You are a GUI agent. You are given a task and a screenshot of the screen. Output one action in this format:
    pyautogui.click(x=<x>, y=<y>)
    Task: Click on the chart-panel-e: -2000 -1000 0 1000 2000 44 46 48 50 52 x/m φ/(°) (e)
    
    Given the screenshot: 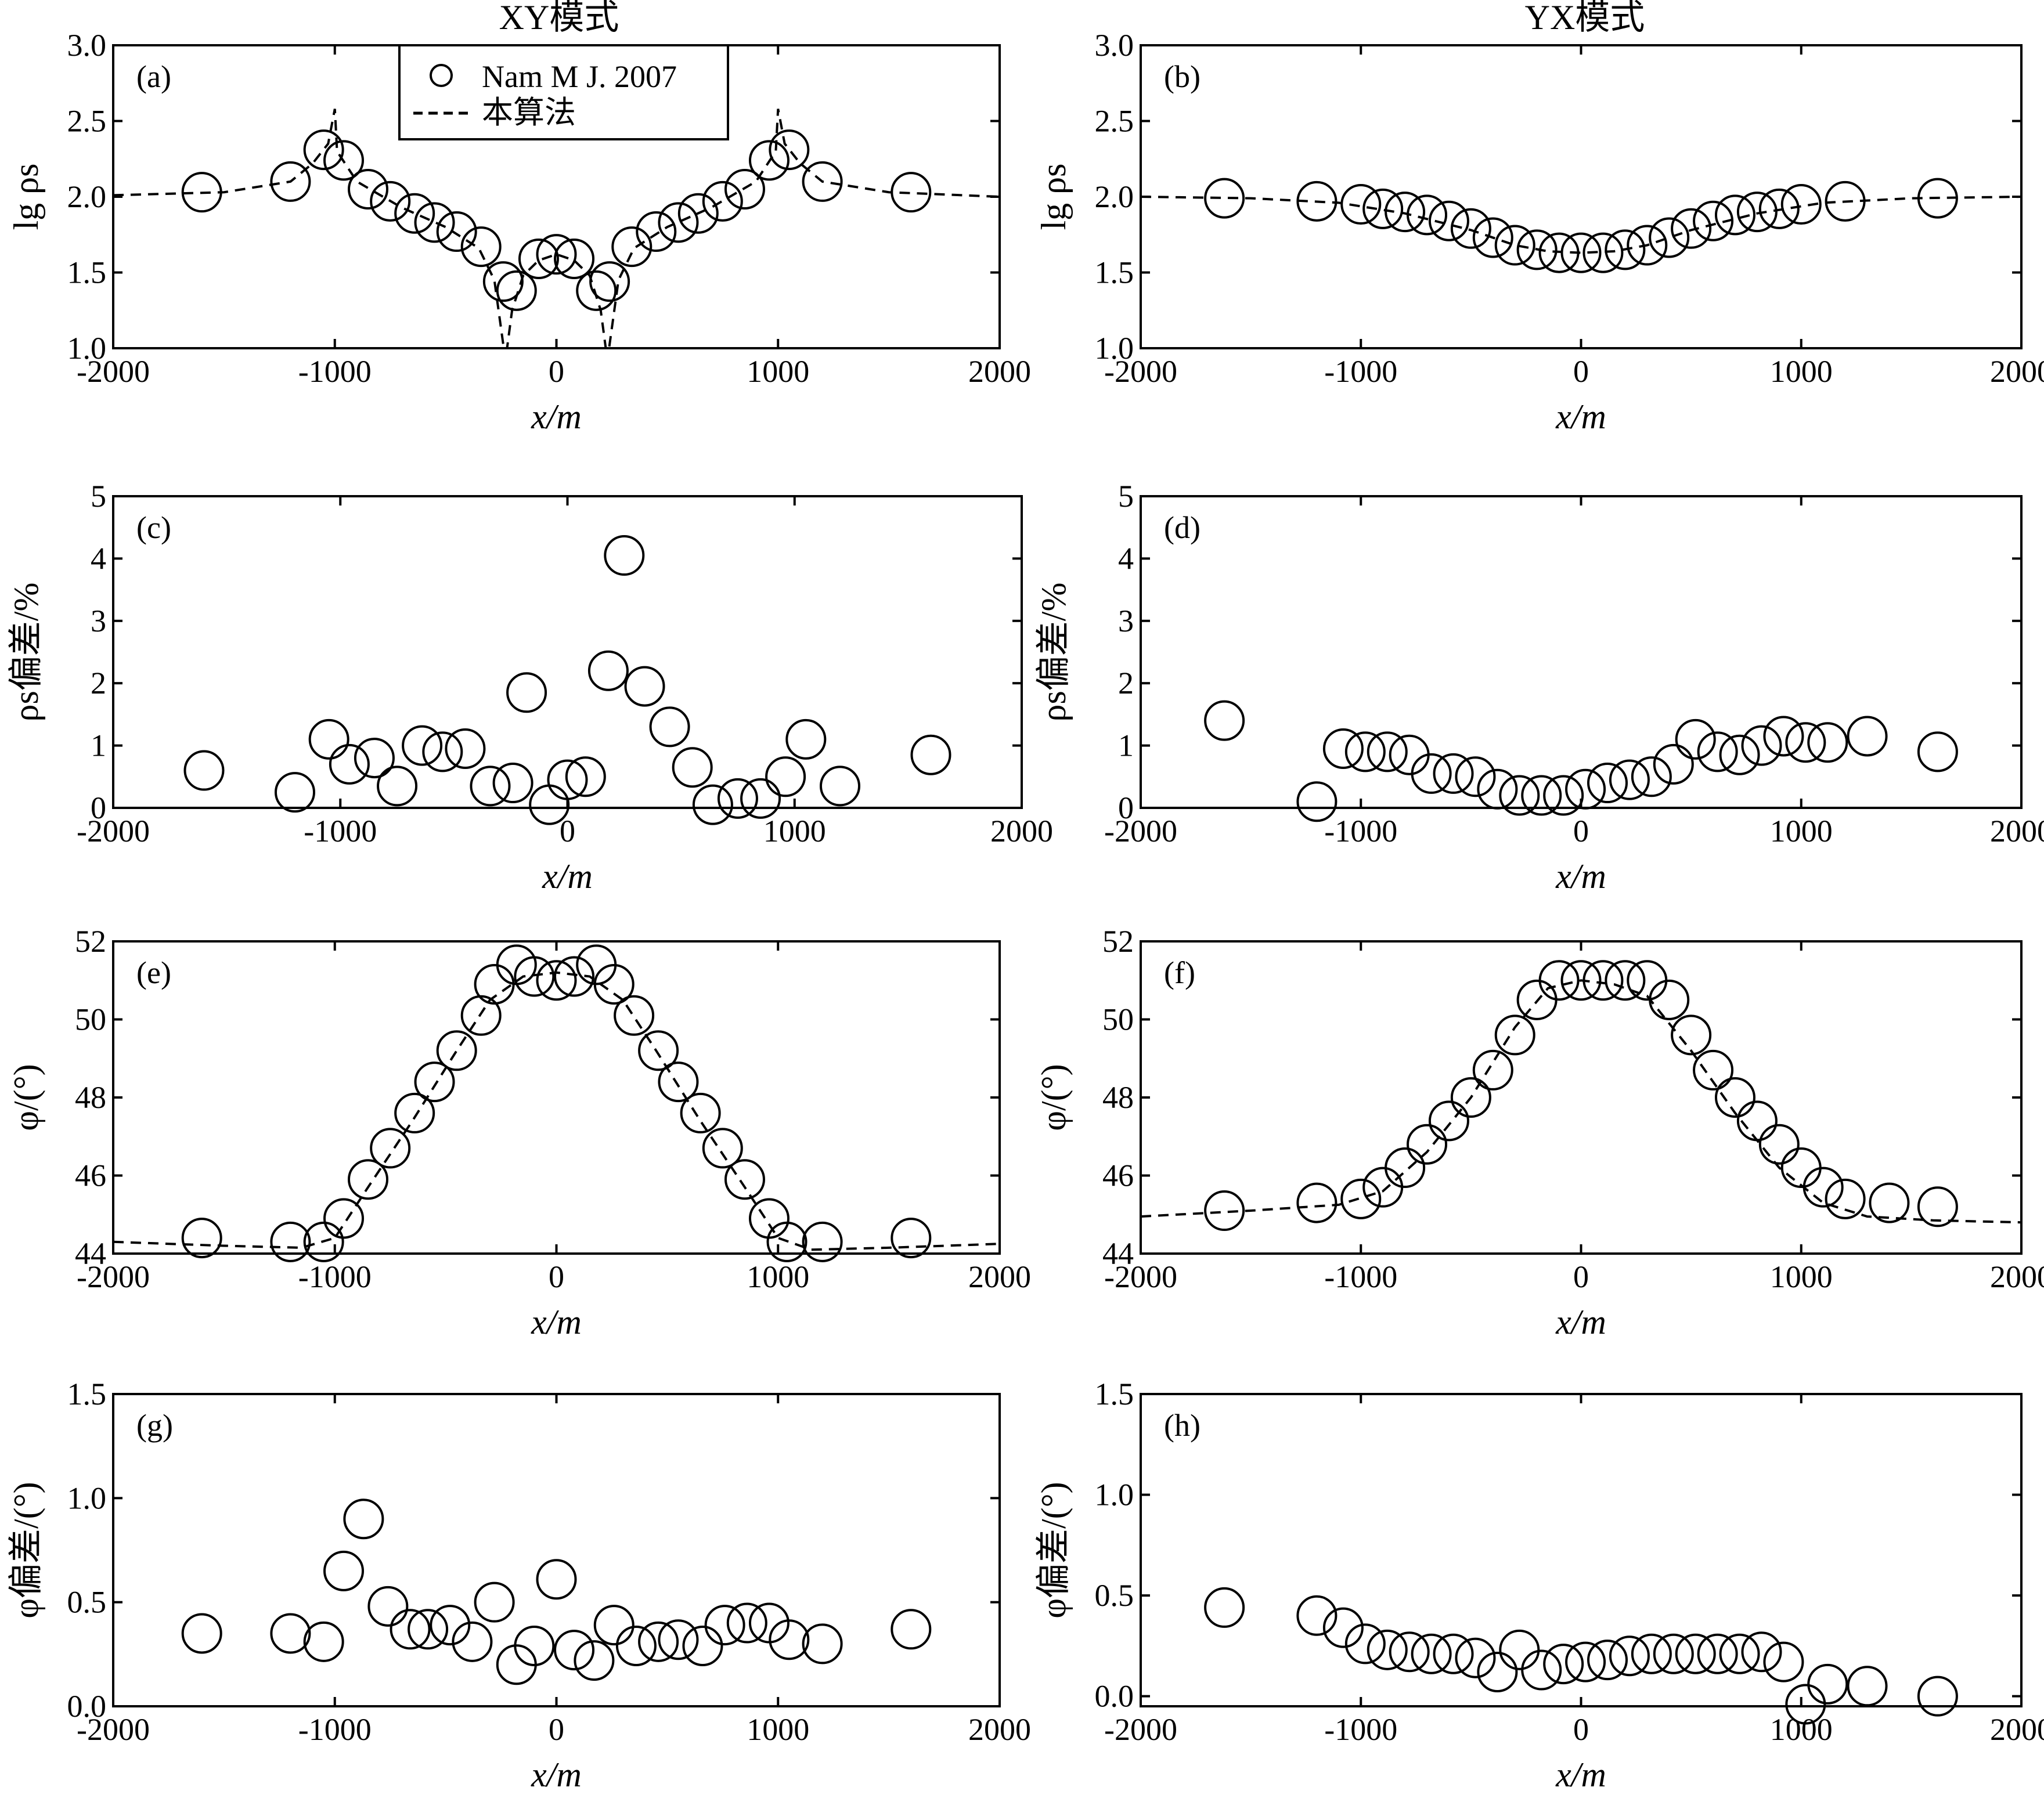 What is the action you would take?
    pyautogui.click(x=519, y=1132)
    